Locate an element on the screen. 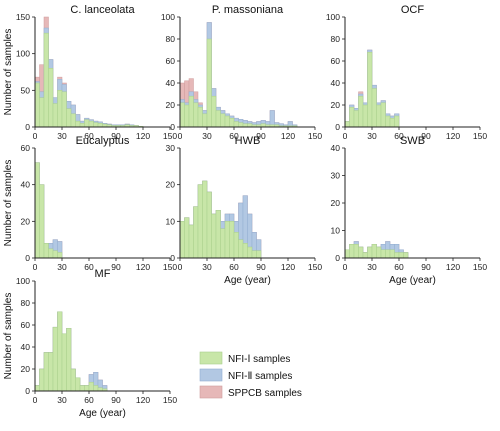 This screenshot has height=431, width=500. y-tick-label: 30 is located at coordinates (171, 148).